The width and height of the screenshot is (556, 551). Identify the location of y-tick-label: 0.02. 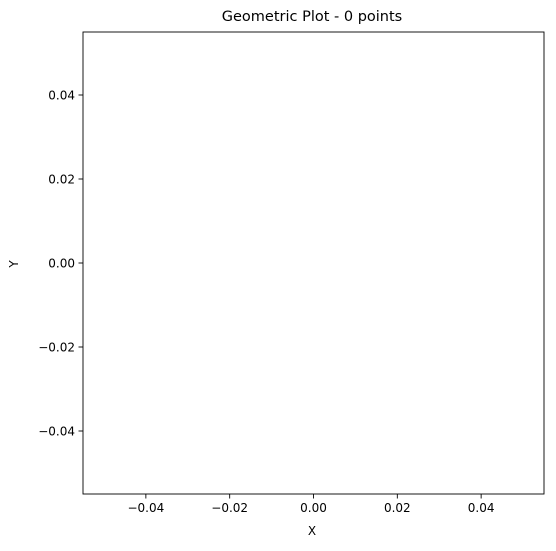
(61, 179).